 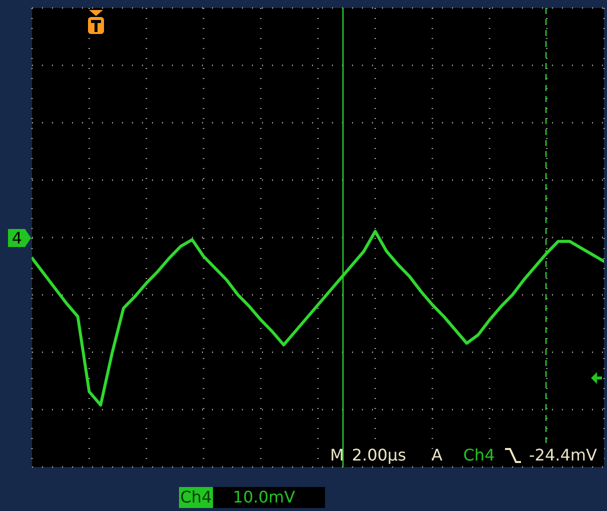 What do you see at coordinates (337, 455) in the screenshot?
I see `text: M` at bounding box center [337, 455].